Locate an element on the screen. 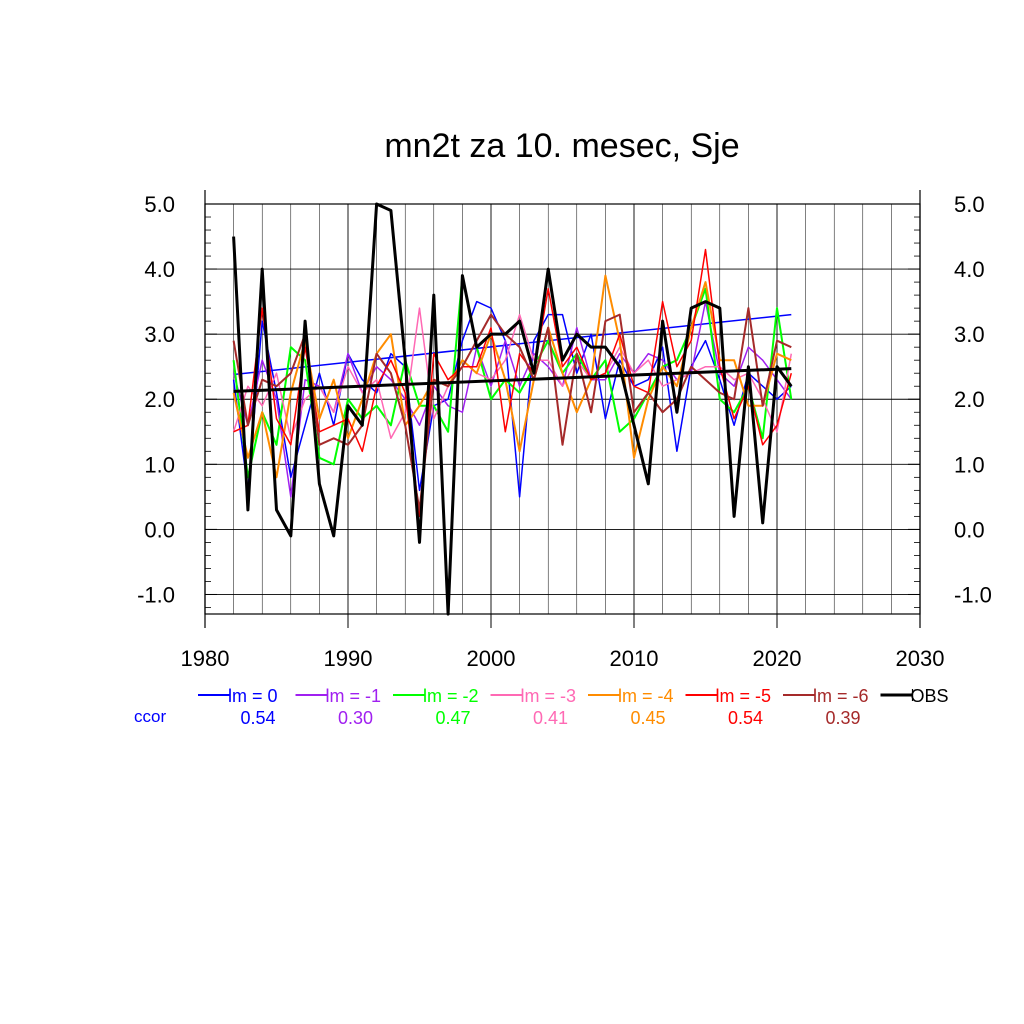  legend-label-0: lm = 0 is located at coordinates (253, 696).